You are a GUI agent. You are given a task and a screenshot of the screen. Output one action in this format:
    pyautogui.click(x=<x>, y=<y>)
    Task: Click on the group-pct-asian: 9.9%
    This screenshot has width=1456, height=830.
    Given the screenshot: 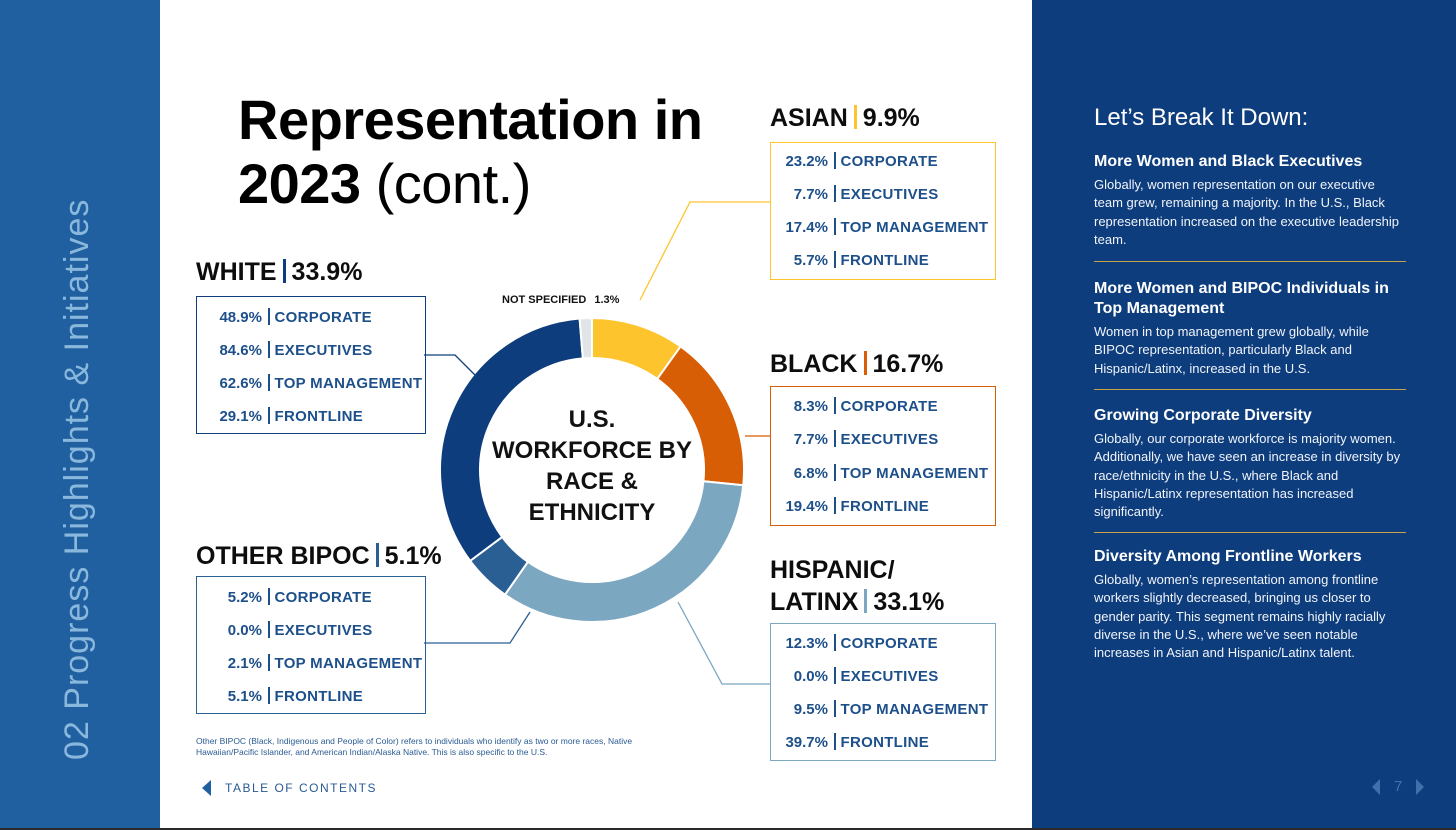 What is the action you would take?
    pyautogui.click(x=891, y=118)
    